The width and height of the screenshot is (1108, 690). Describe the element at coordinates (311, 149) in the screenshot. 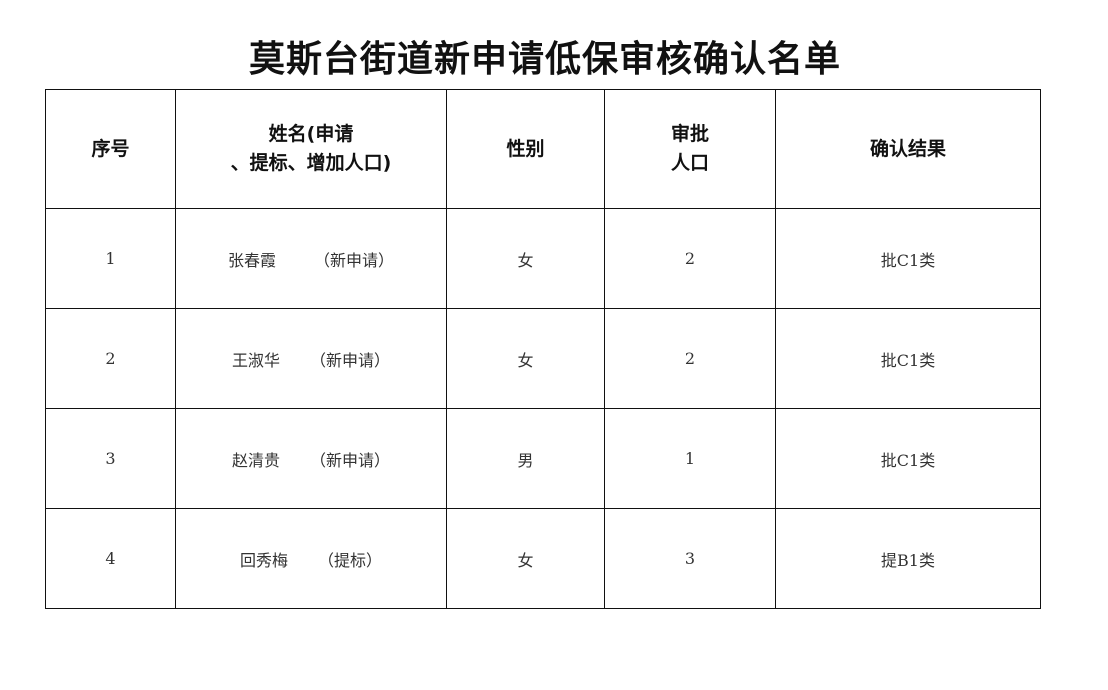

I see `header-name: 姓名(申请、提标、增加人口)` at that location.